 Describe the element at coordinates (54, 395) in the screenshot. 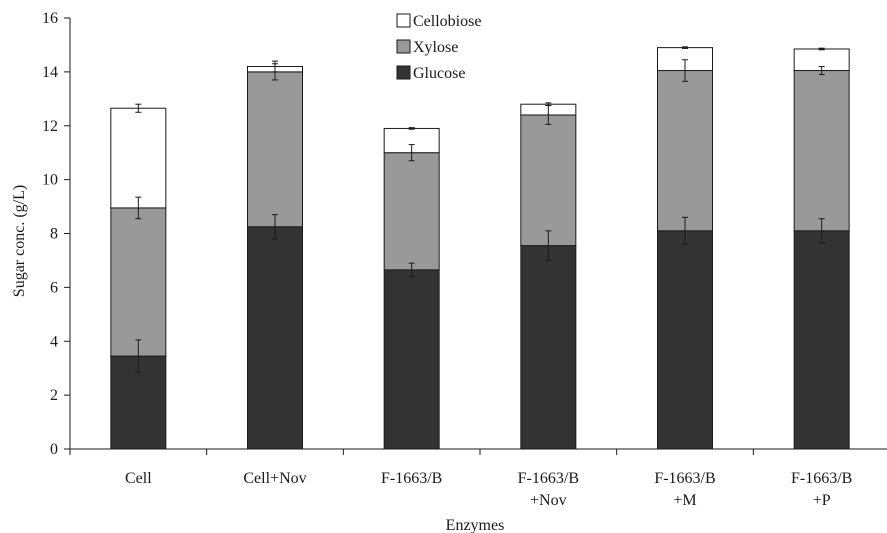

I see `y-tick-label: 2` at that location.